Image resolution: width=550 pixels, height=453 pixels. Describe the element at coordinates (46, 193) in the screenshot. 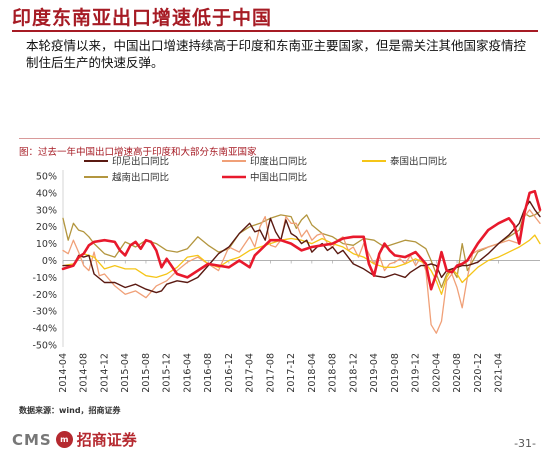

I see `y-tick-label: 40%` at that location.